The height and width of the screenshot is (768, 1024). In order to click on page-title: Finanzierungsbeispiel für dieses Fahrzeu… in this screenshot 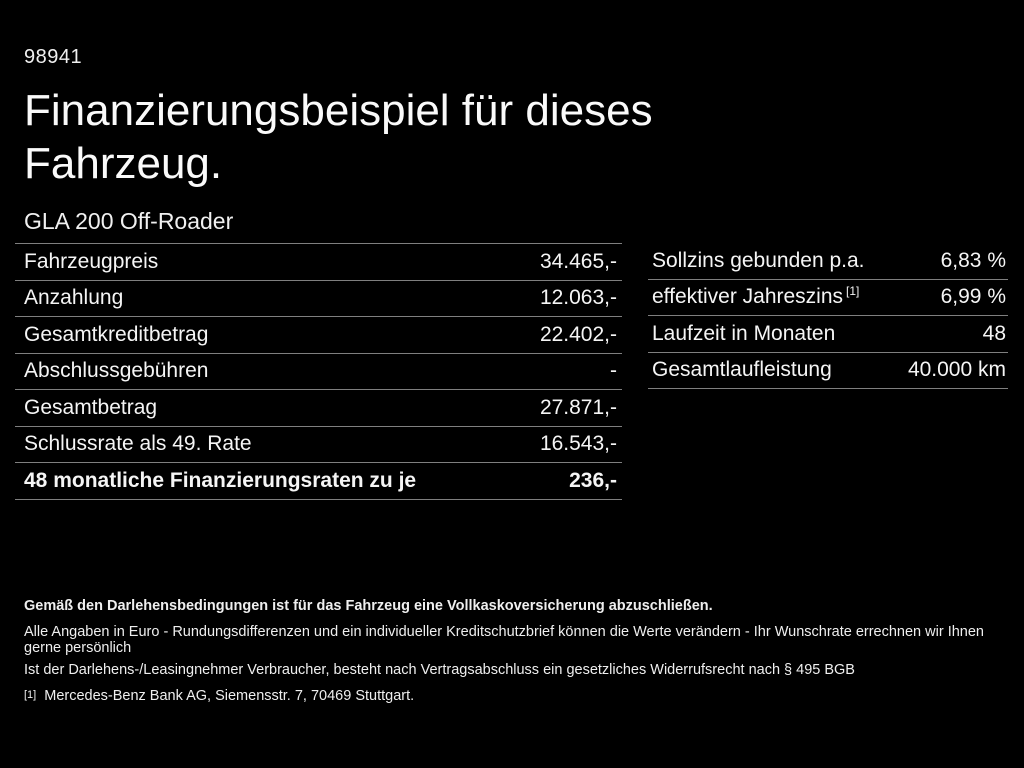, I will do `click(338, 137)`.